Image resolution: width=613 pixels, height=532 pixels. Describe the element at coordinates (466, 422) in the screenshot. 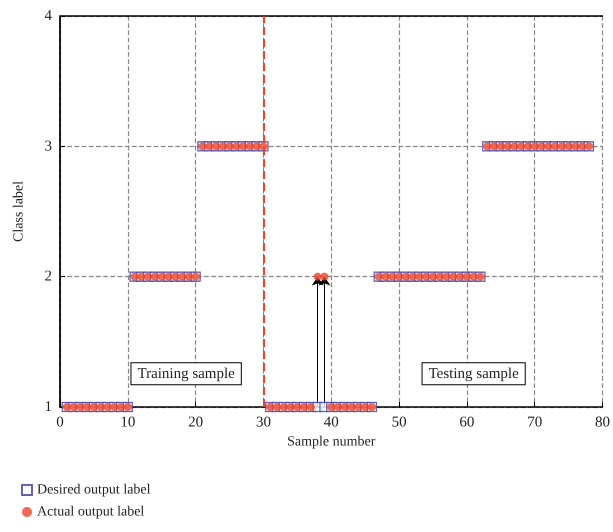

I see `x-tick-label: 60` at that location.